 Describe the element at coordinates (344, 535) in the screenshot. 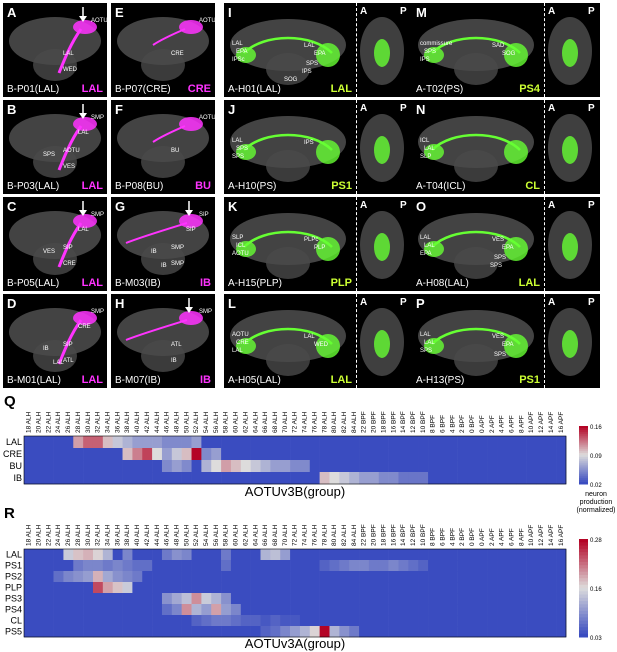

I see `stage-tick-label: 82 ALH` at that location.